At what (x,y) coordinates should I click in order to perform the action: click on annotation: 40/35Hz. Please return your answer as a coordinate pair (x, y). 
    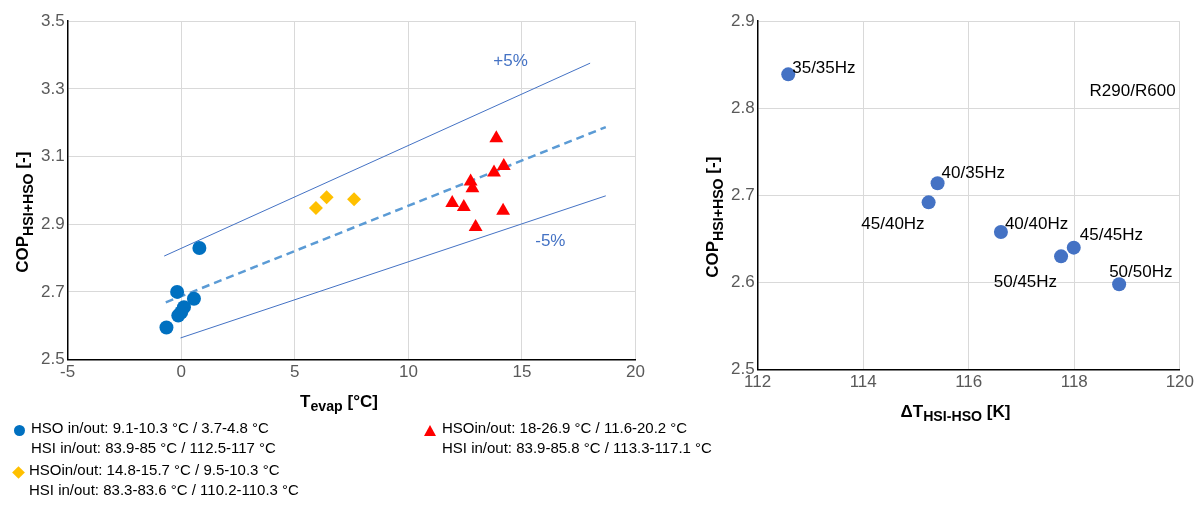
    Looking at the image, I should click on (973, 172).